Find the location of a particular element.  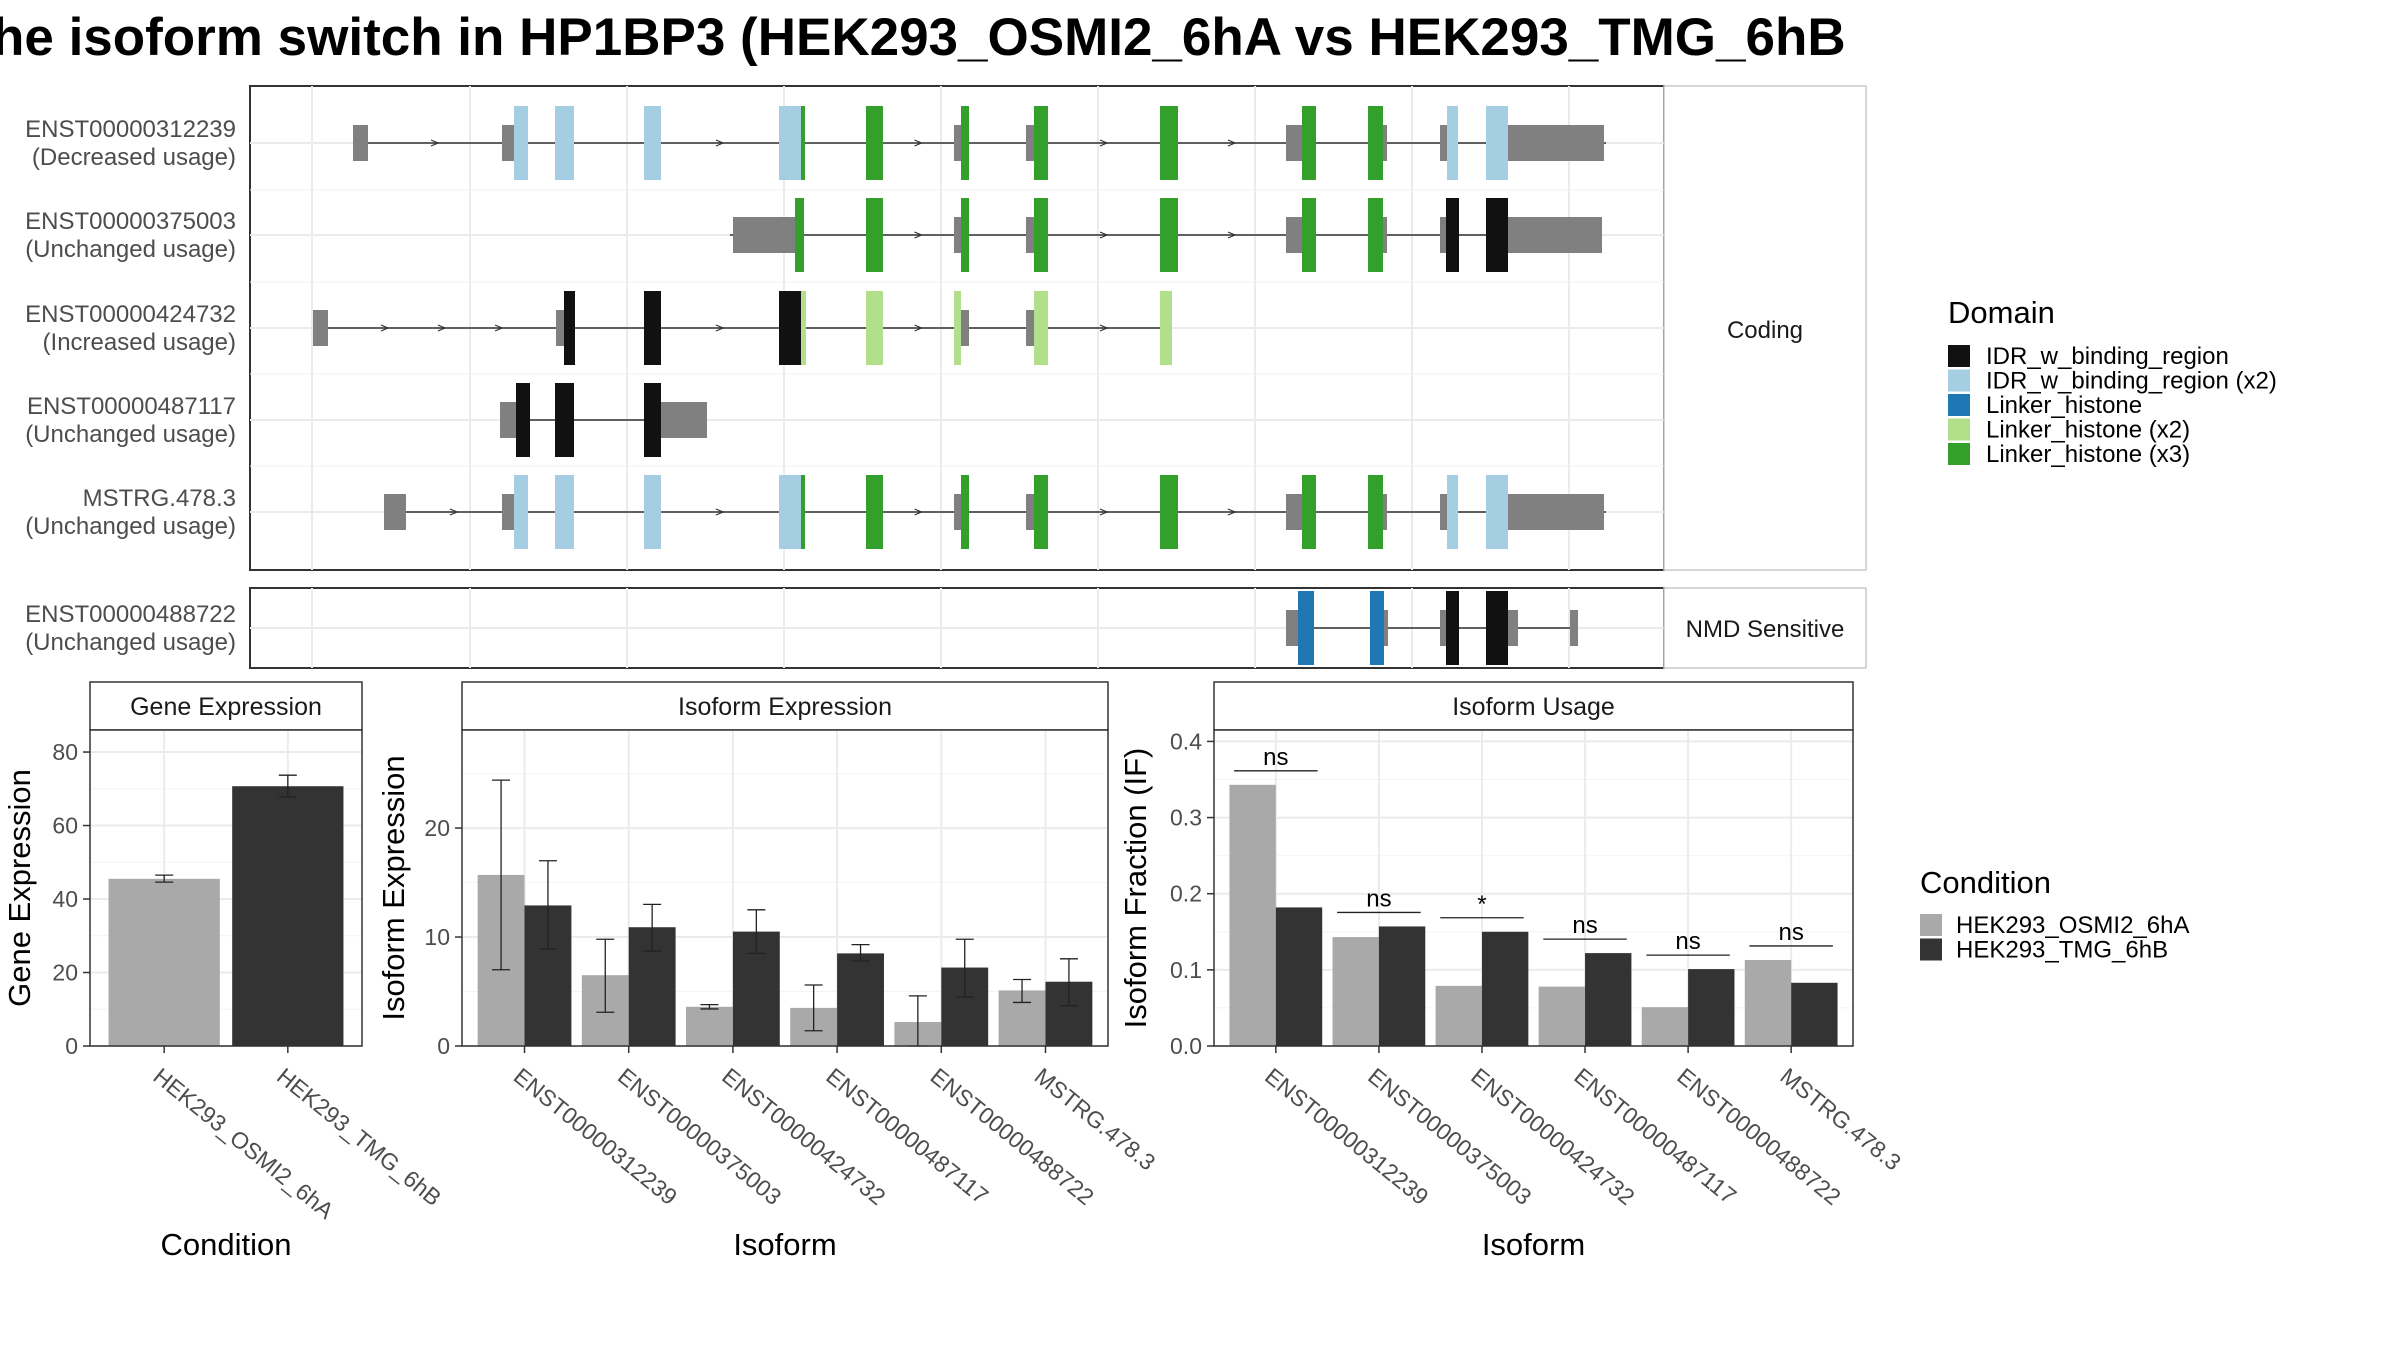

y-tick-label: 80 is located at coordinates (65, 752).